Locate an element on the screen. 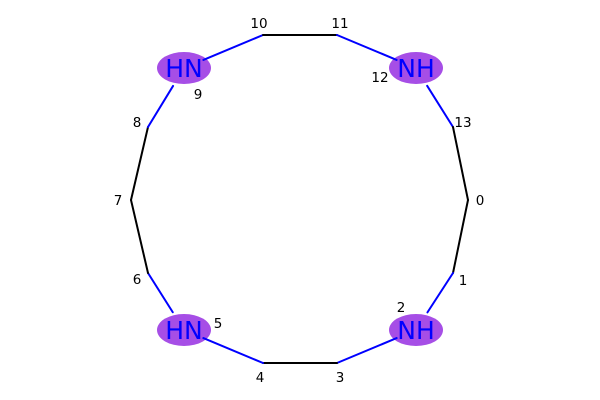  atom-index-2: 2 is located at coordinates (401, 308).